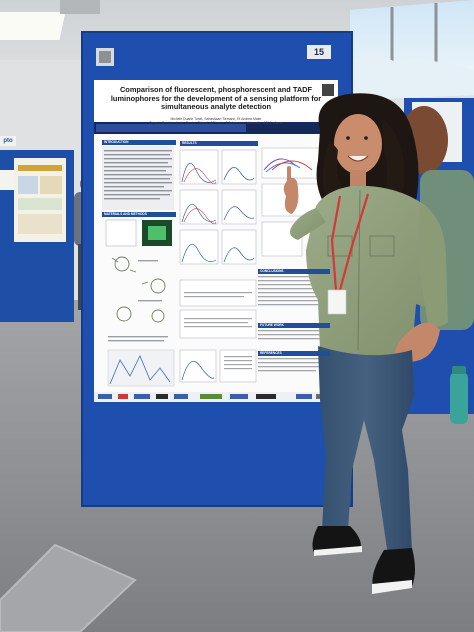  Describe the element at coordinates (138, 266) in the screenshot. I see `poster-left-column` at that location.